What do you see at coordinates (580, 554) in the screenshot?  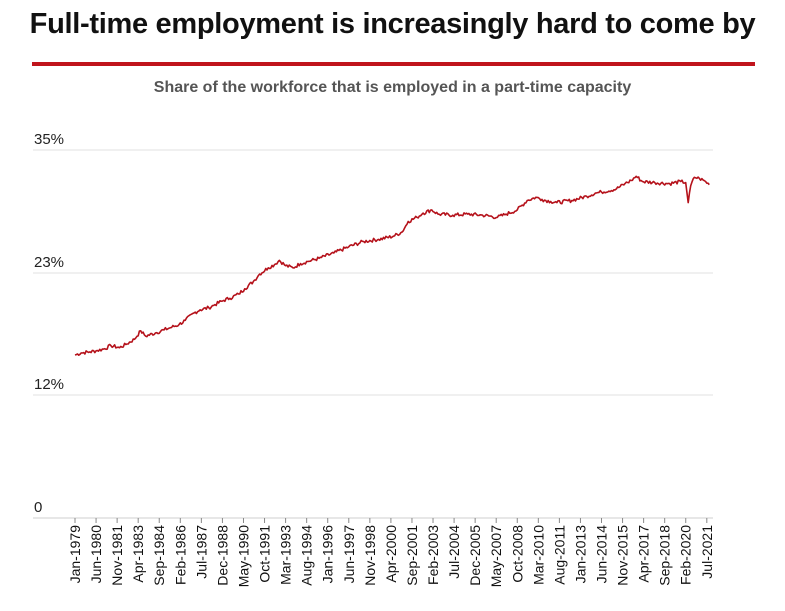 I see `x-tick-label: Jan-2013` at bounding box center [580, 554].